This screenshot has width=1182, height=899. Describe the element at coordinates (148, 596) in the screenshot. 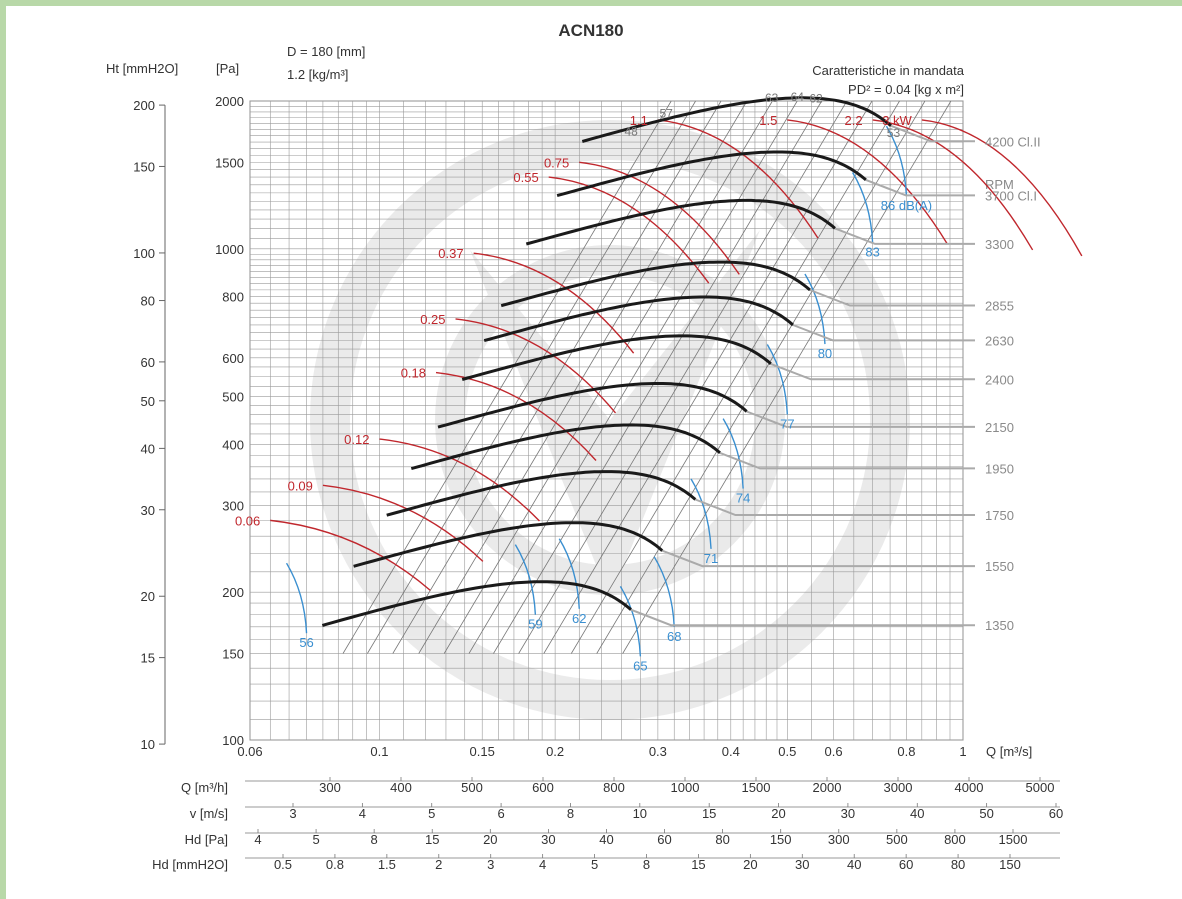

I see `y-tick-mm: 20` at that location.